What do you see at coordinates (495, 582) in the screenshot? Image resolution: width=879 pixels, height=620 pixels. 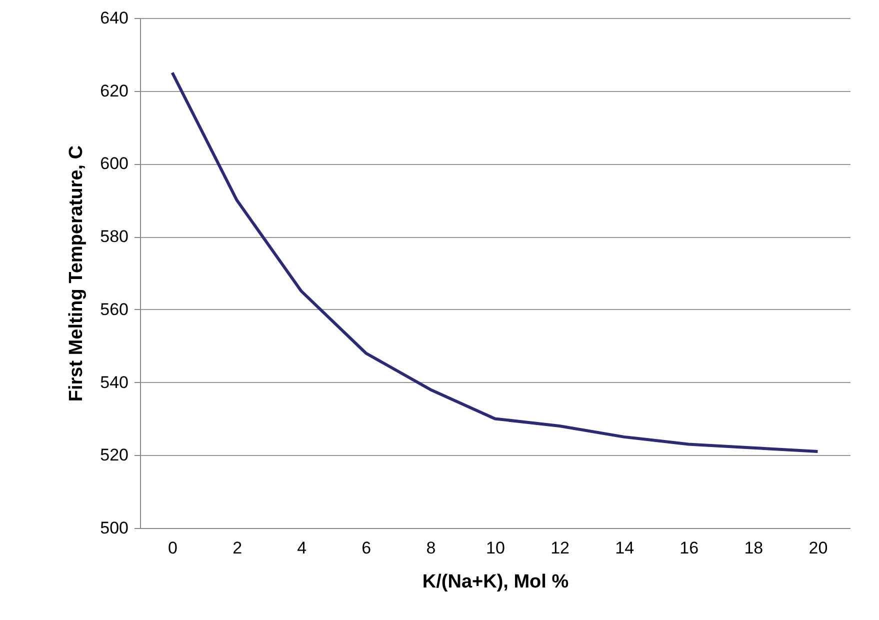 I see `x-axis-title: K/(Na+K), Mol %` at bounding box center [495, 582].